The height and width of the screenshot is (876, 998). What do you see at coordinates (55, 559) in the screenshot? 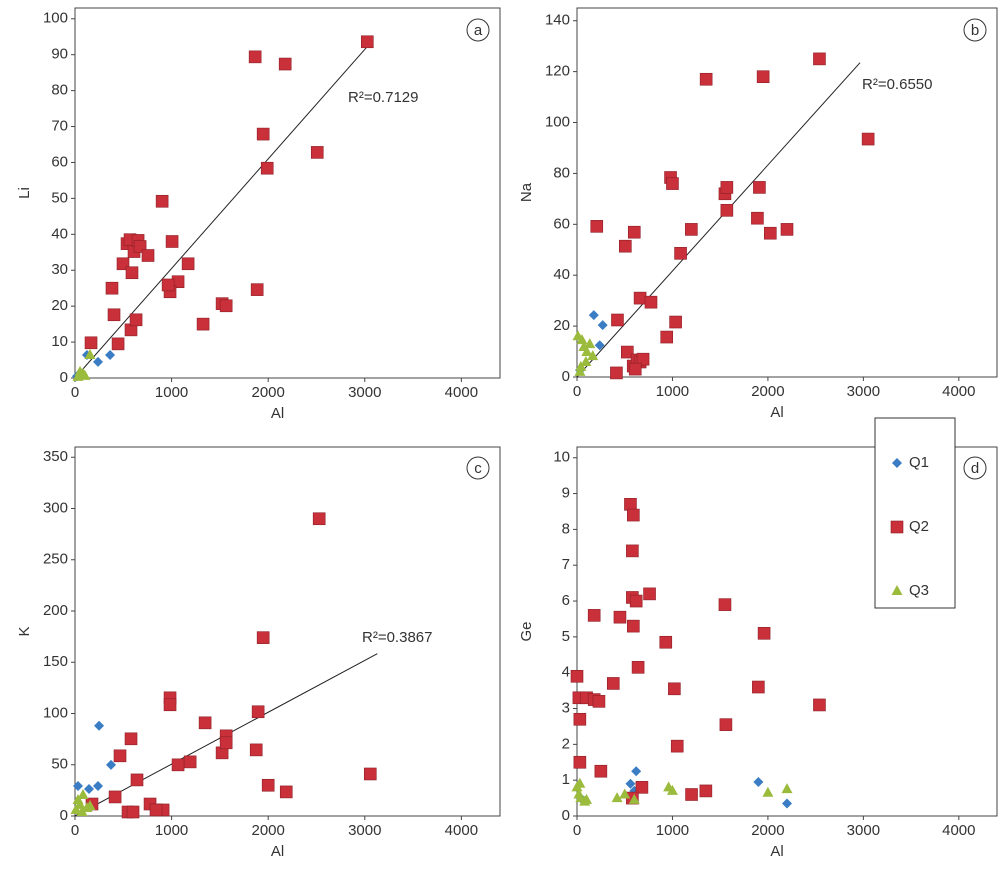
I see `y-tick-label: 250` at bounding box center [55, 559].